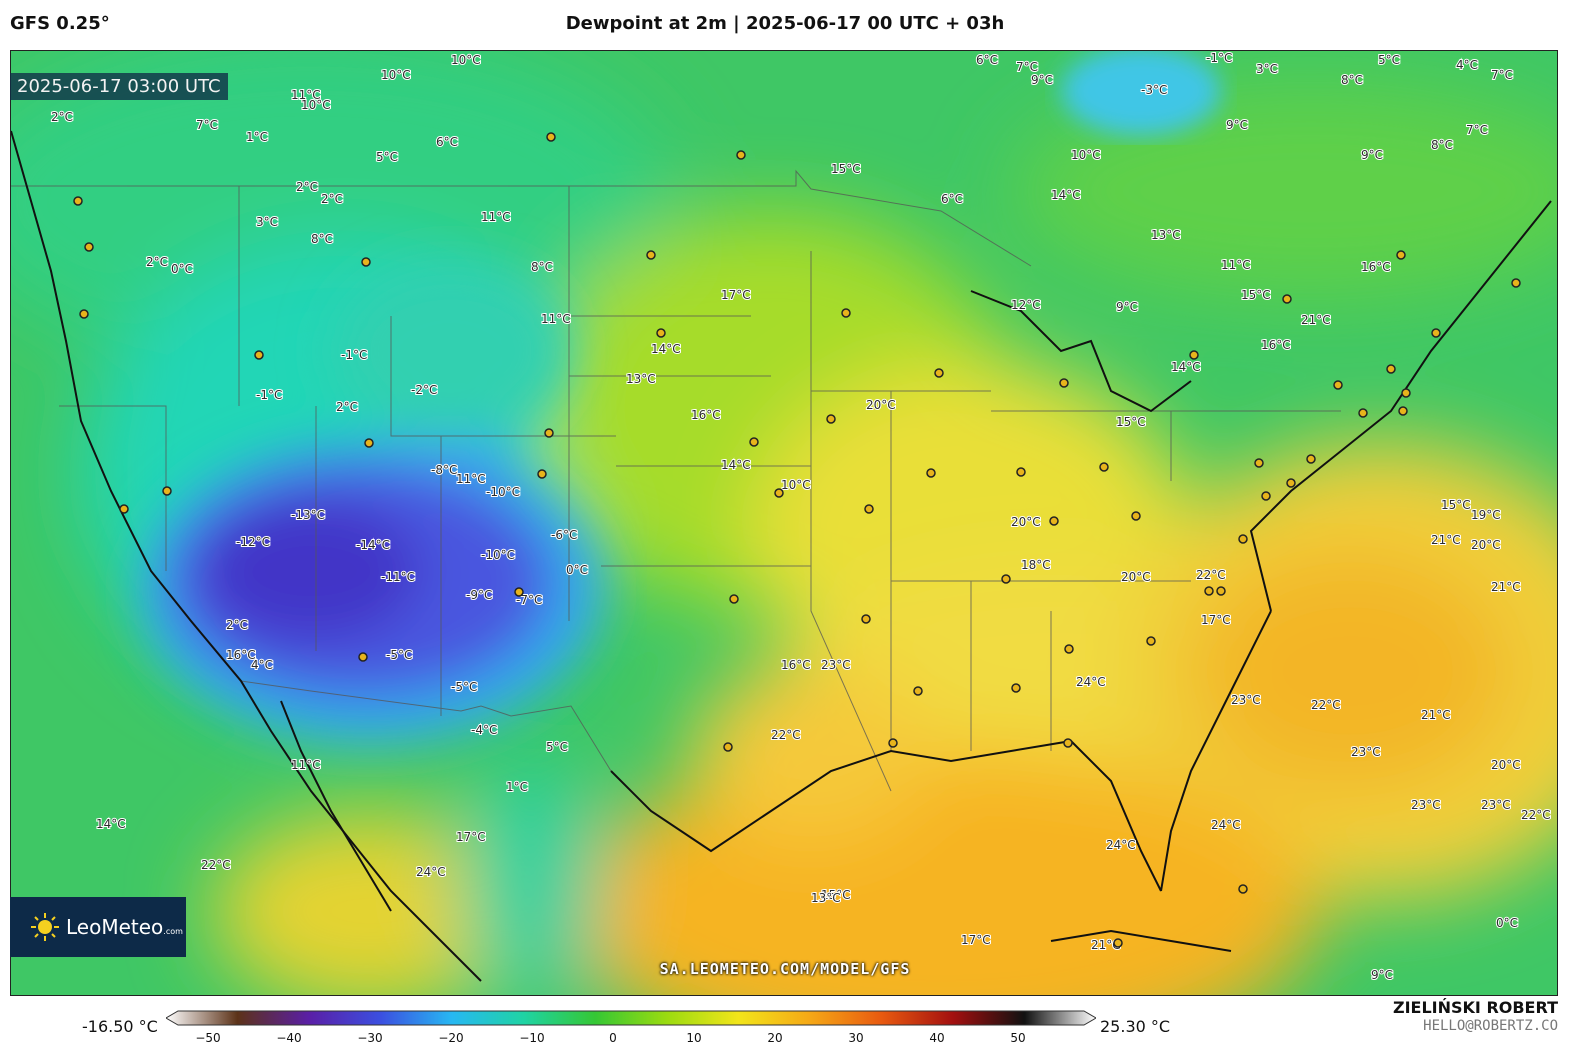 The image size is (1570, 1048). Describe the element at coordinates (182, 269) in the screenshot. I see `contour-label: 0°C` at that location.